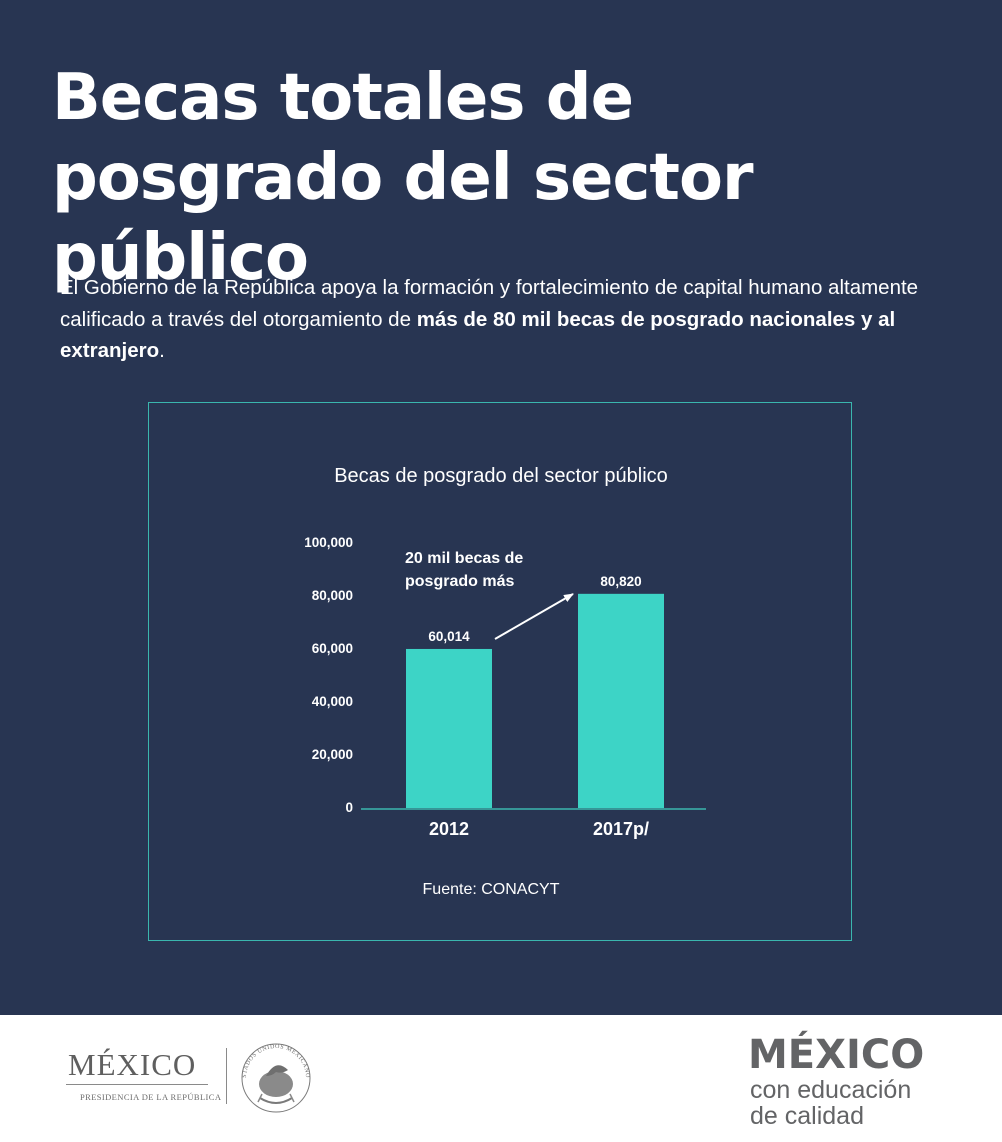 The image size is (1002, 1142). Describe the element at coordinates (273, 1074) in the screenshot. I see `national-seal-icon: ESTADOS UNIDOS MEXICANOS` at that location.